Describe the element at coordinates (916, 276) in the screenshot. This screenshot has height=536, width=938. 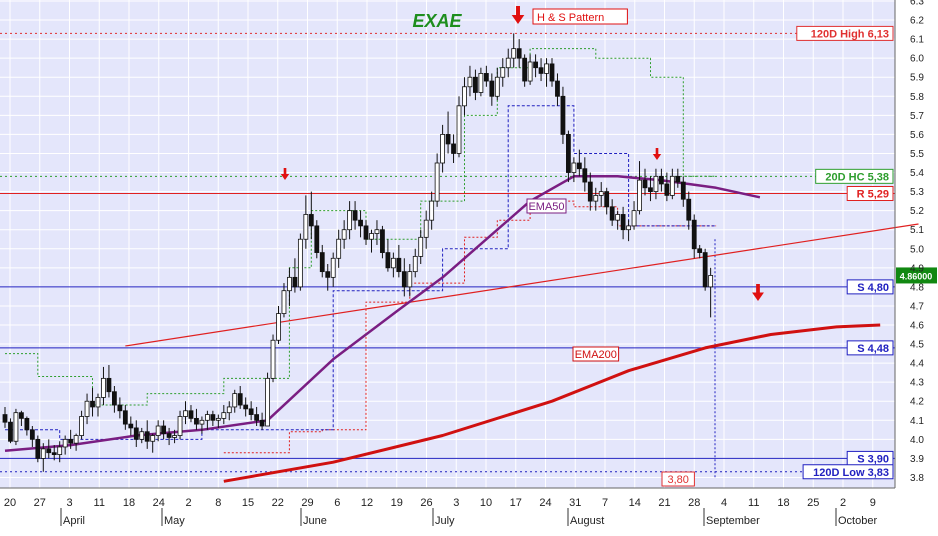
I see `last-price-label: 4.86000` at that location.